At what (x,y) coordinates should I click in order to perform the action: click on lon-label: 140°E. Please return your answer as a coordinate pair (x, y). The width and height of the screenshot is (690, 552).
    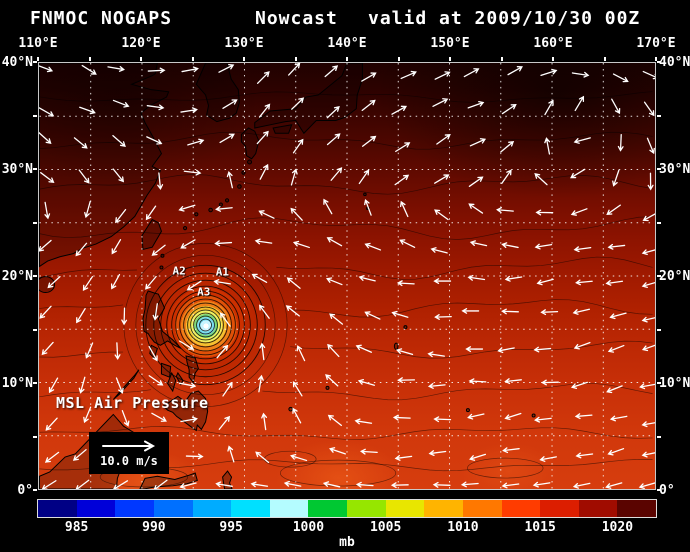
    Looking at the image, I should click on (347, 43).